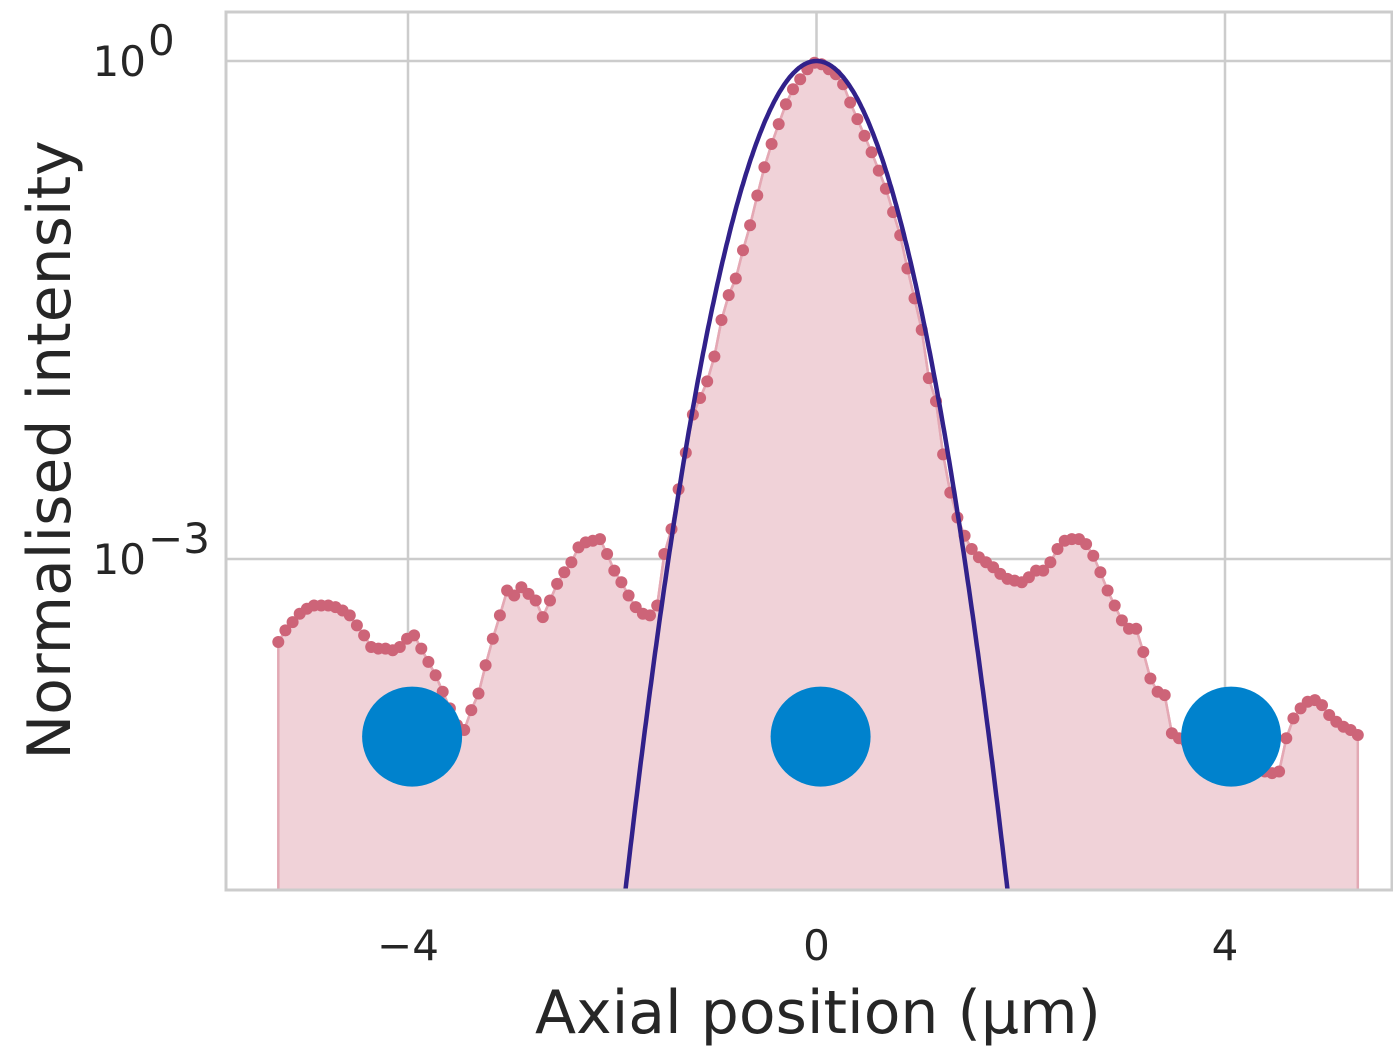 The width and height of the screenshot is (1393, 1048). Describe the element at coordinates (408, 945) in the screenshot. I see `x-tick-label: −4` at that location.